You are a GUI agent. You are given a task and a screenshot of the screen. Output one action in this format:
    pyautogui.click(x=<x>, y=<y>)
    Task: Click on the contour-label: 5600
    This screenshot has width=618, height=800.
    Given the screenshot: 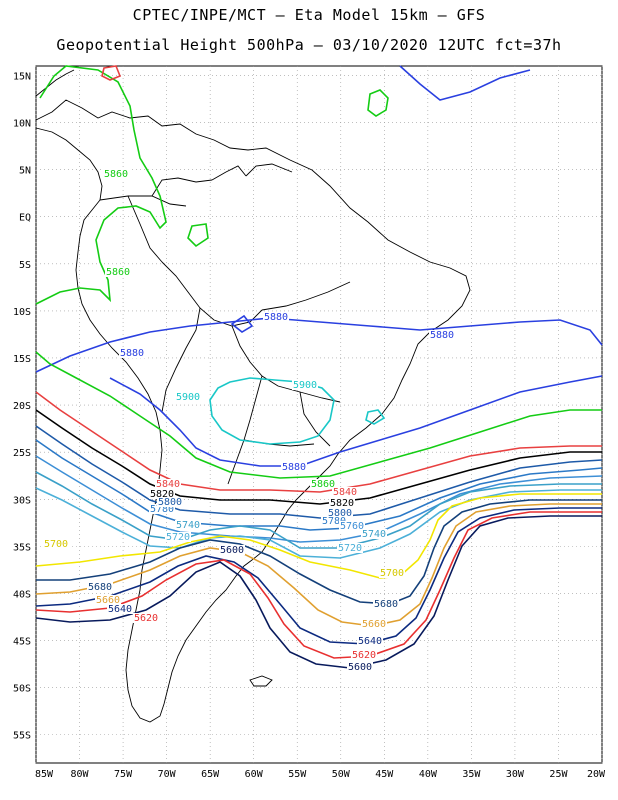 What is the action you would take?
    pyautogui.click(x=232, y=550)
    